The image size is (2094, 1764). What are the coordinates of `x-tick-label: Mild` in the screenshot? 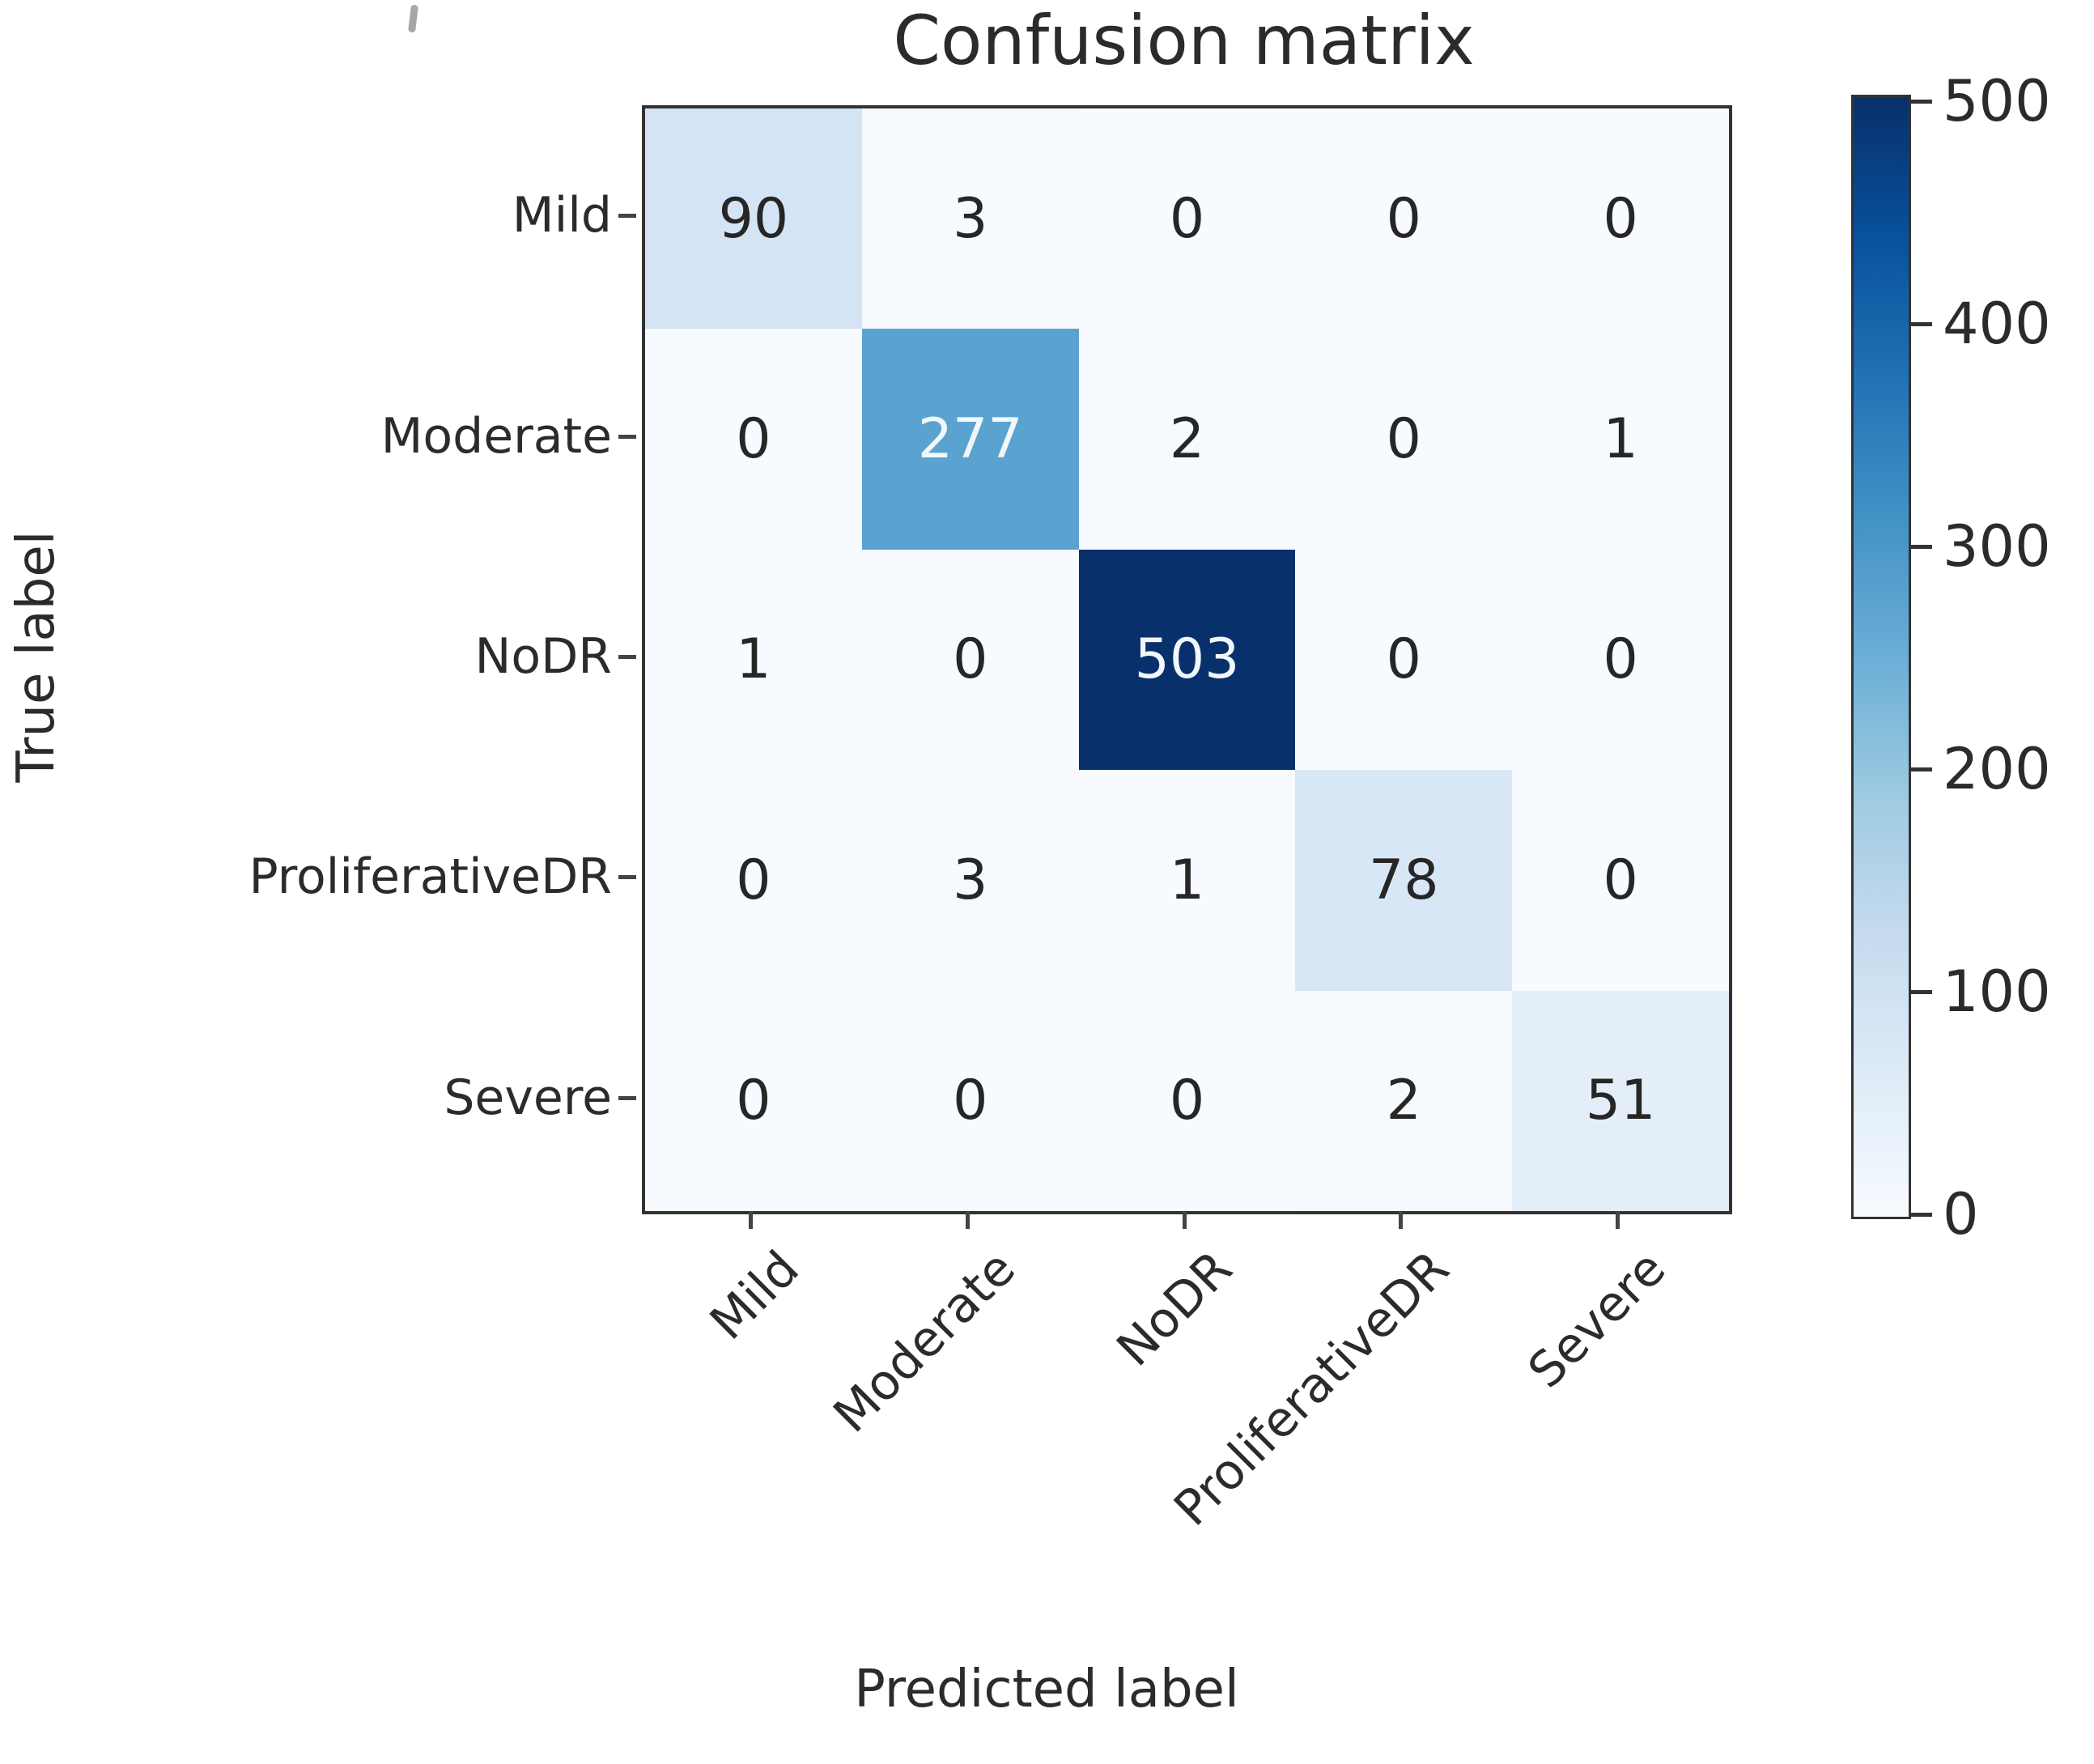 It's located at (754, 1296).